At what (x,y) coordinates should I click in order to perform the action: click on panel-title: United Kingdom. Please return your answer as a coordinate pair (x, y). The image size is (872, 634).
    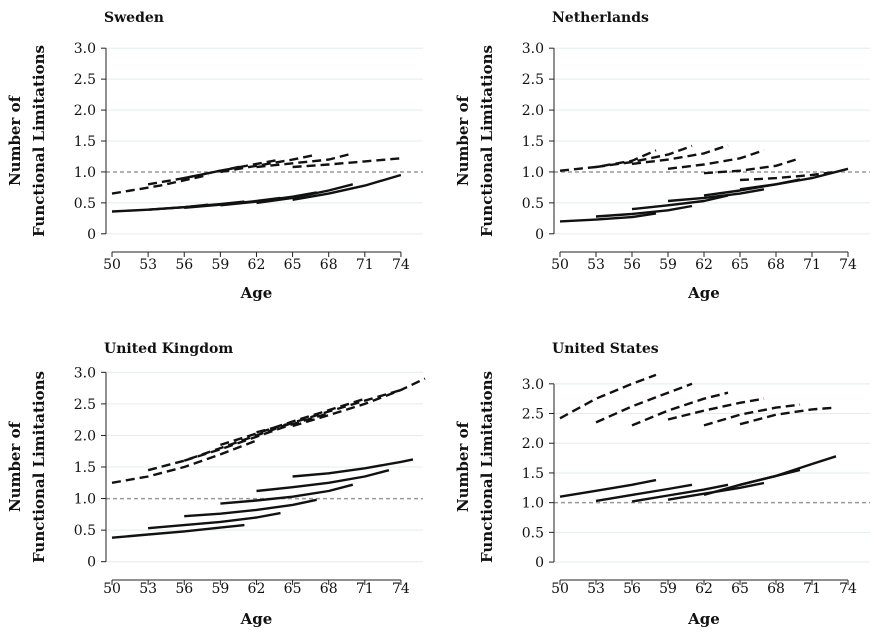
    Looking at the image, I should click on (168, 349).